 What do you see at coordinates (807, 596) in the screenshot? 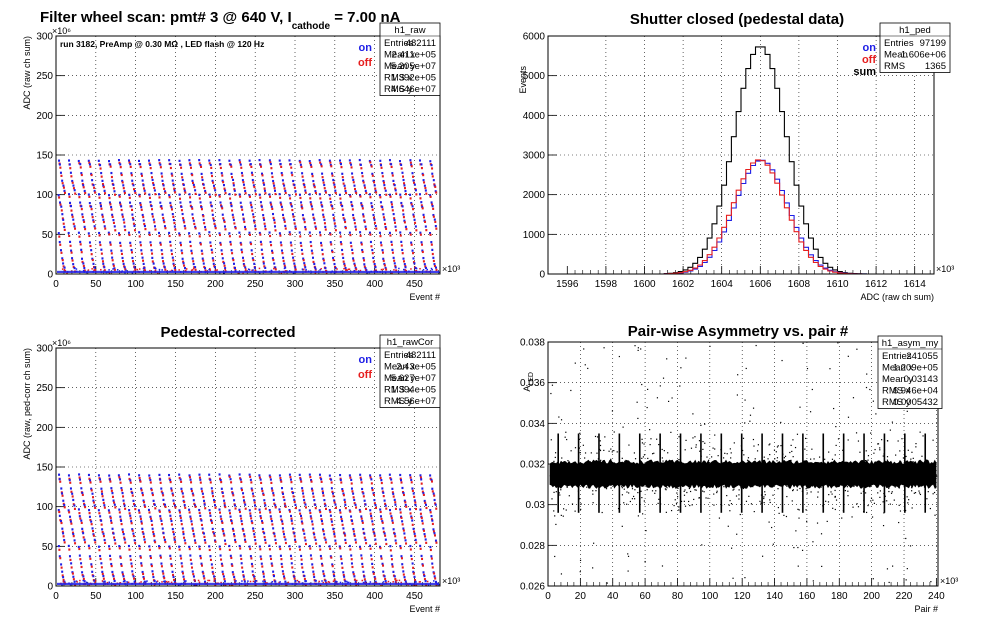
I see `x-tick-label: 160` at bounding box center [807, 596].